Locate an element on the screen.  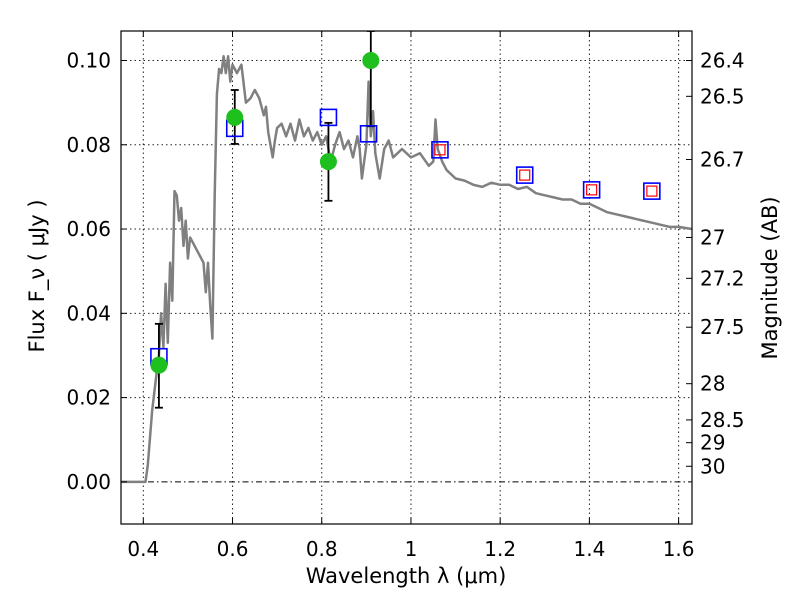
x-tick-label: 1.2 is located at coordinates (500, 549).